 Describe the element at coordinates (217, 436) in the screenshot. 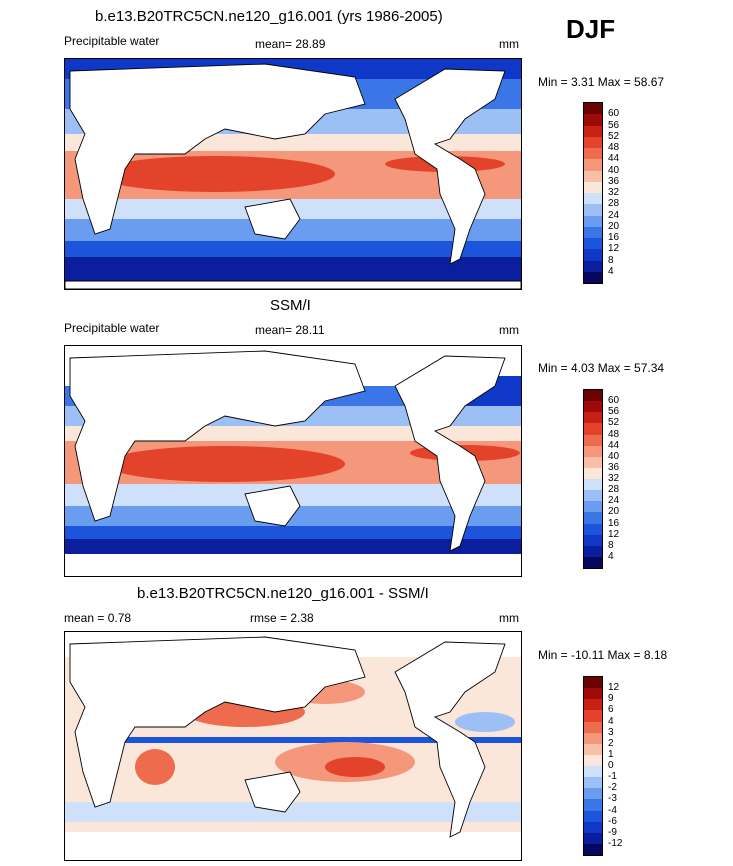

I see `panel2-africa-eurasia` at that location.